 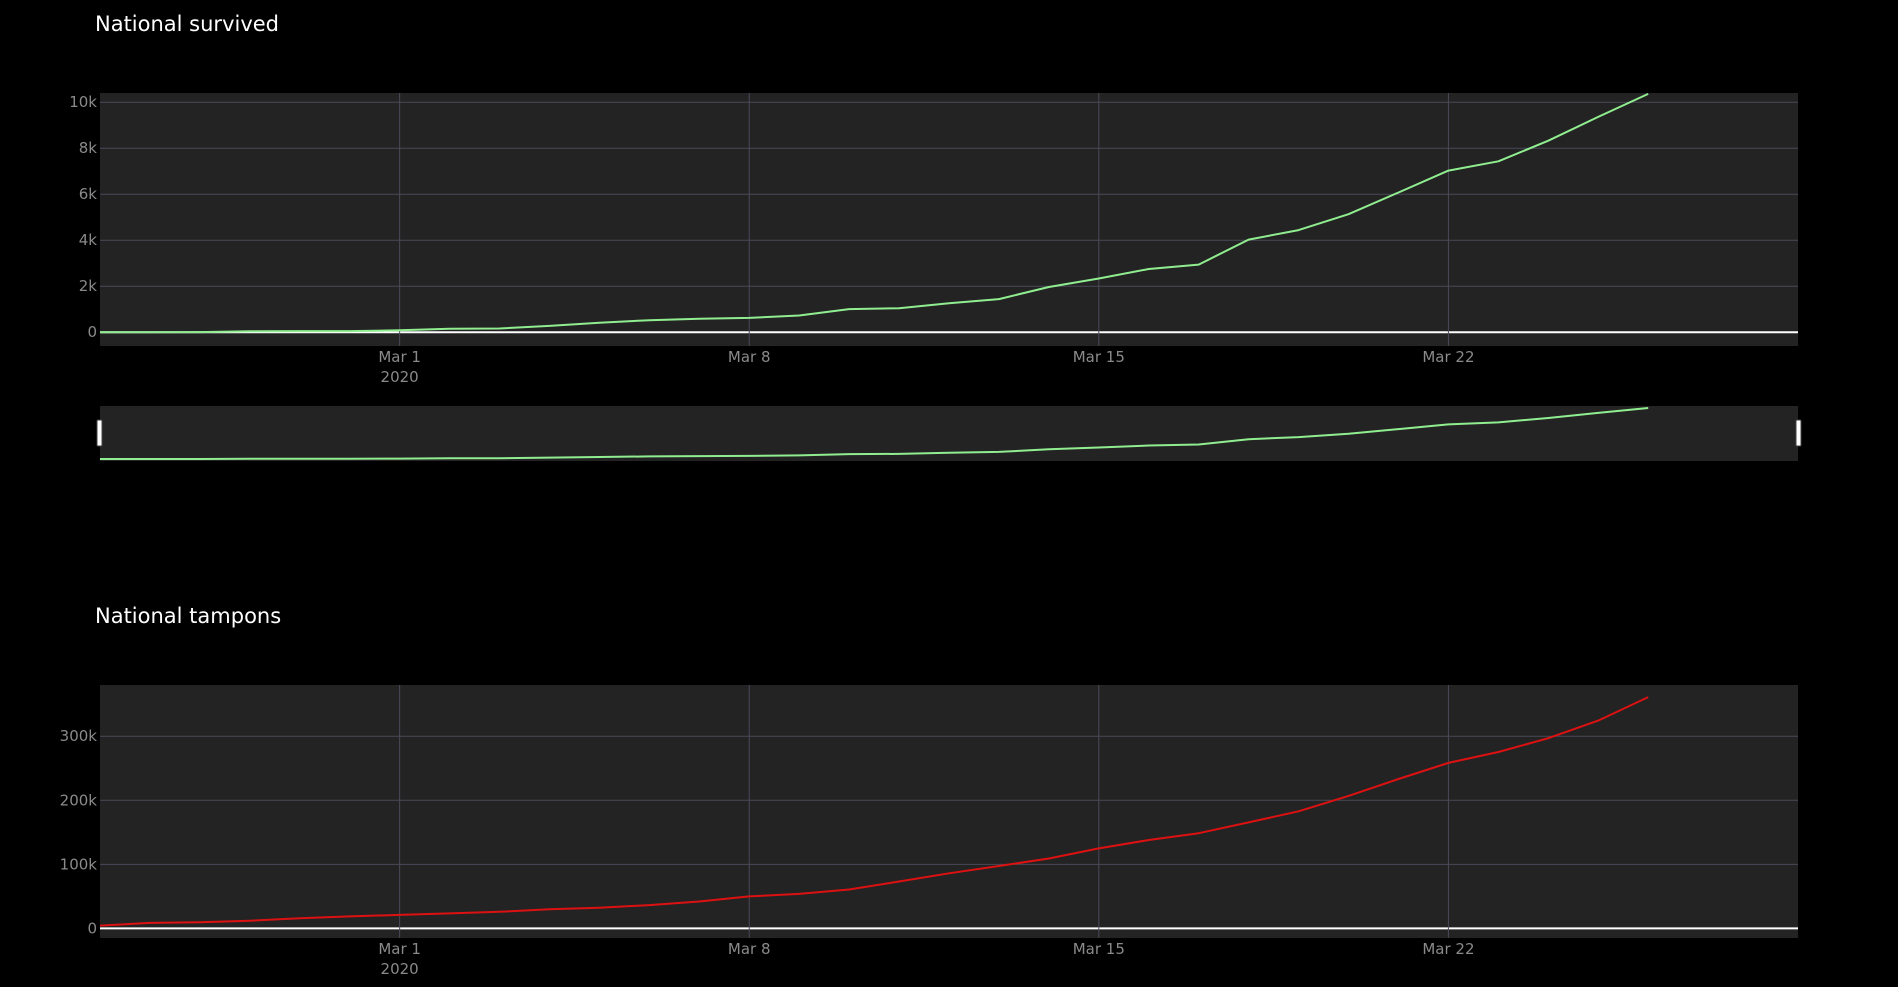 What do you see at coordinates (926, 959) in the screenshot?
I see `x-tick-labels-tampons: Mar 1 2020 Mar 8 Mar 15 Mar 22` at bounding box center [926, 959].